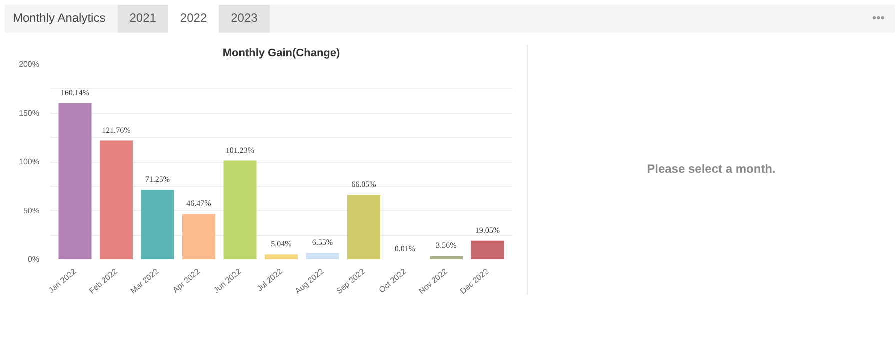  Describe the element at coordinates (323, 243) in the screenshot. I see `data-label: 6.55%` at that location.